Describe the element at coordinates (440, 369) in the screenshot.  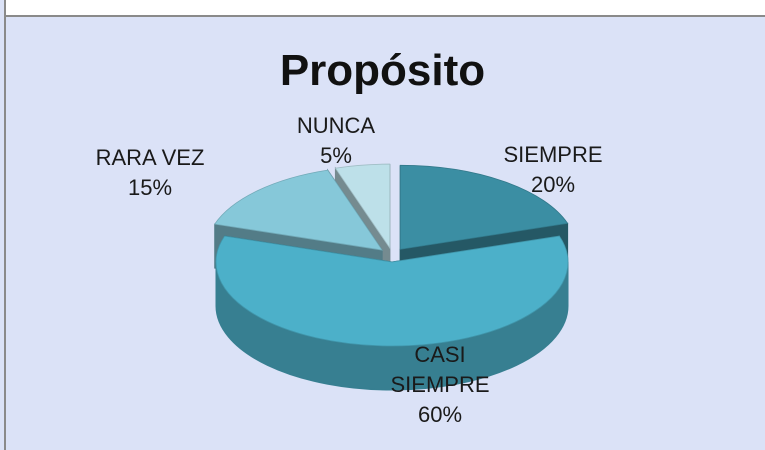
I see `category-label: CASI SIEMPRE` at that location.